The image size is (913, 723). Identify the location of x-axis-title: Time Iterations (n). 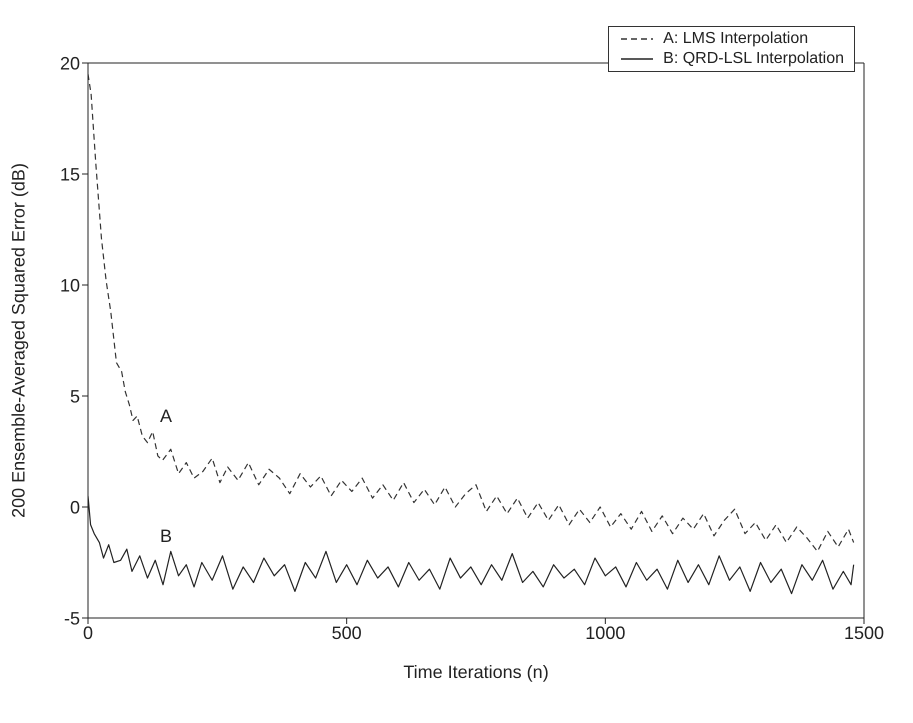
(476, 672).